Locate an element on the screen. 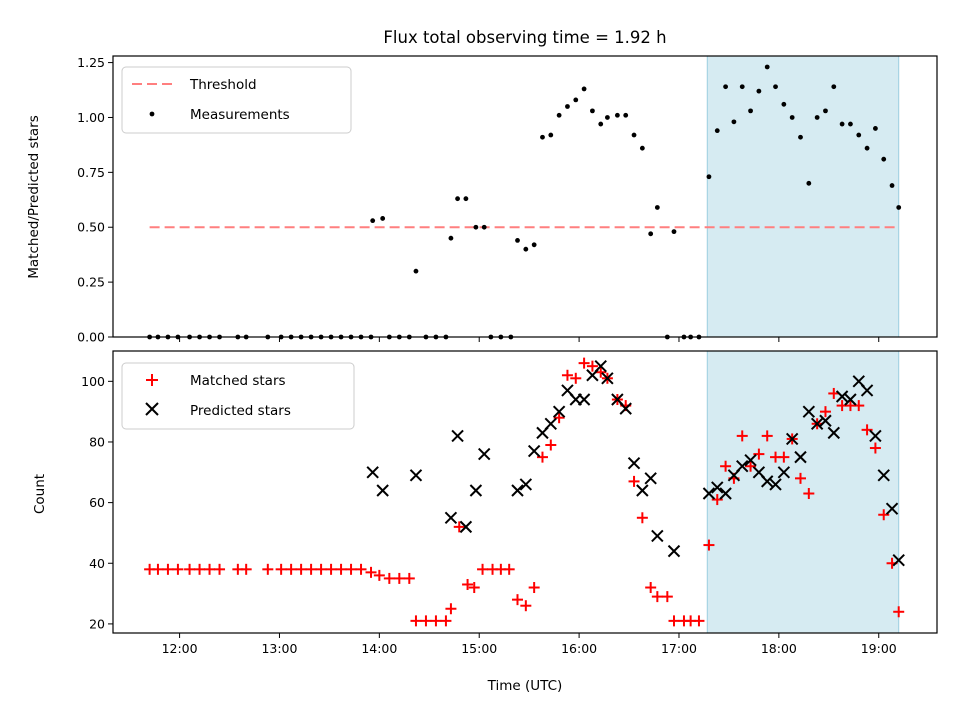  top-legend-box is located at coordinates (236, 100).